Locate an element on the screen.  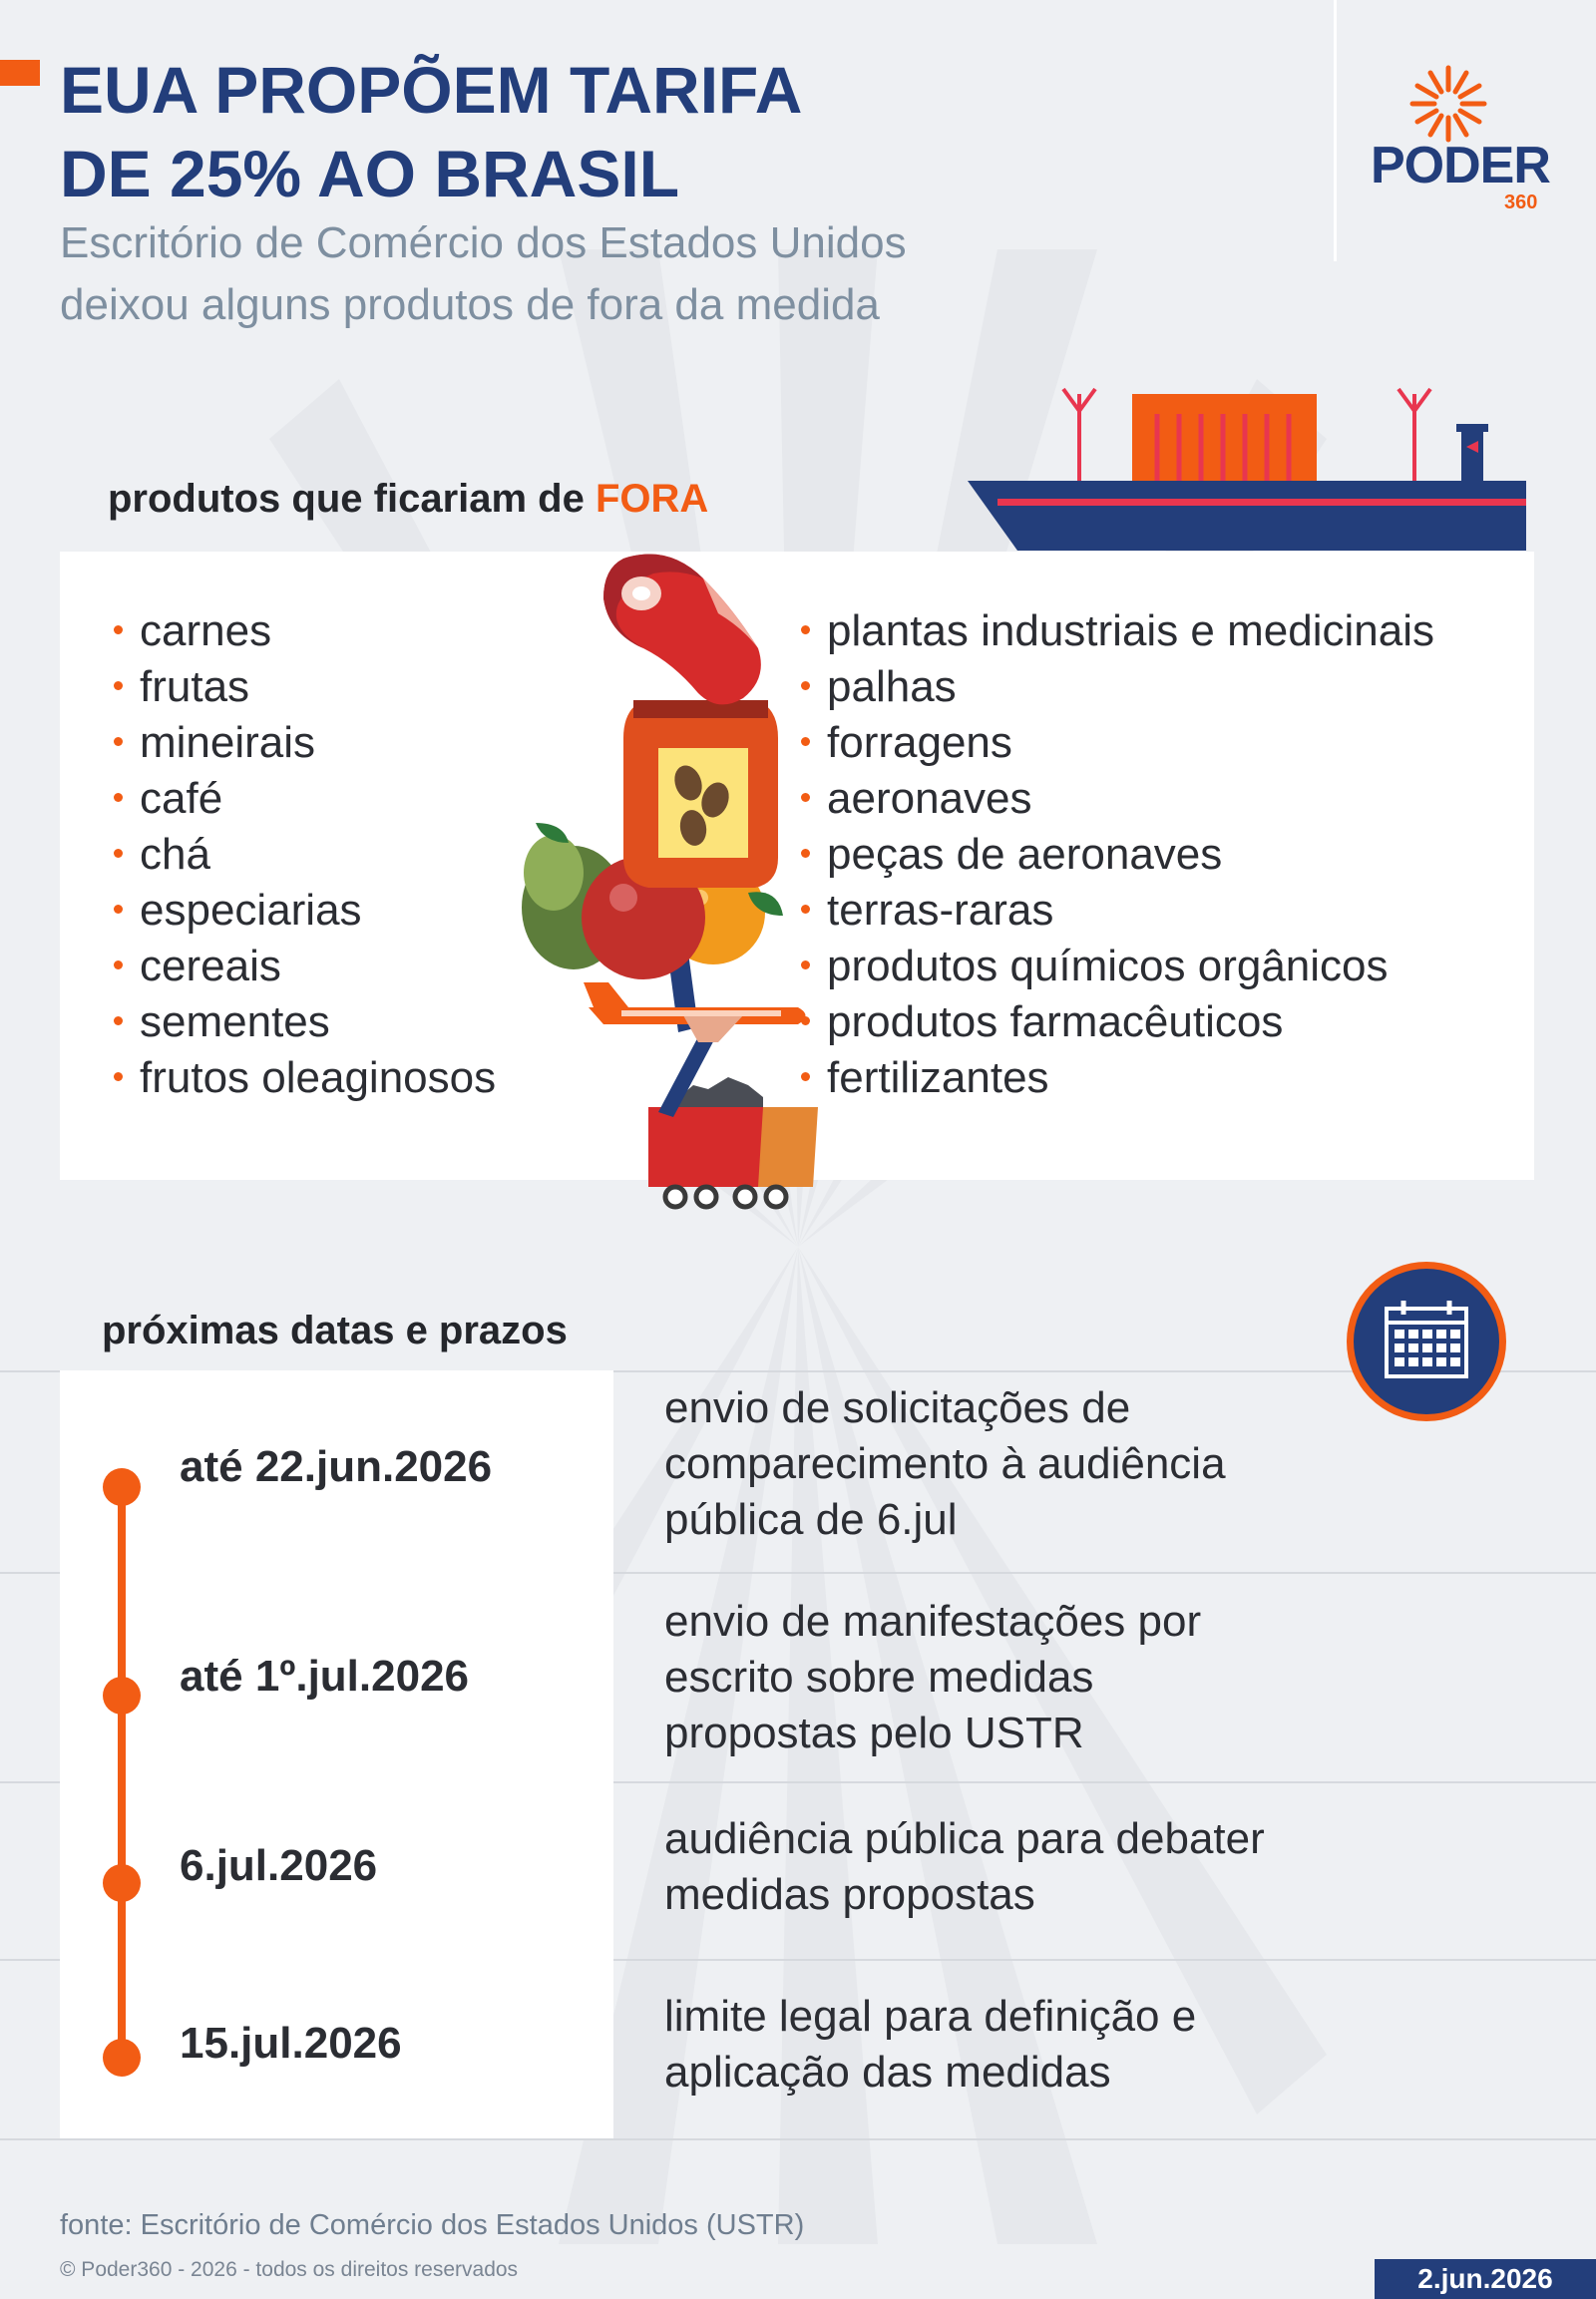
list-item: aeronaves is located at coordinates (1103, 799).